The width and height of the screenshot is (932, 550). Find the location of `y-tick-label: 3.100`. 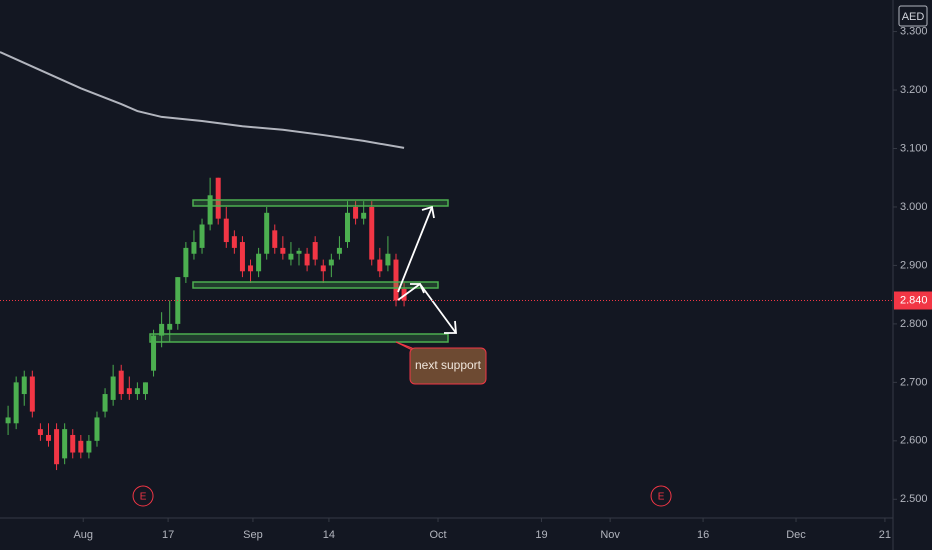

y-tick-label: 3.100 is located at coordinates (914, 148).